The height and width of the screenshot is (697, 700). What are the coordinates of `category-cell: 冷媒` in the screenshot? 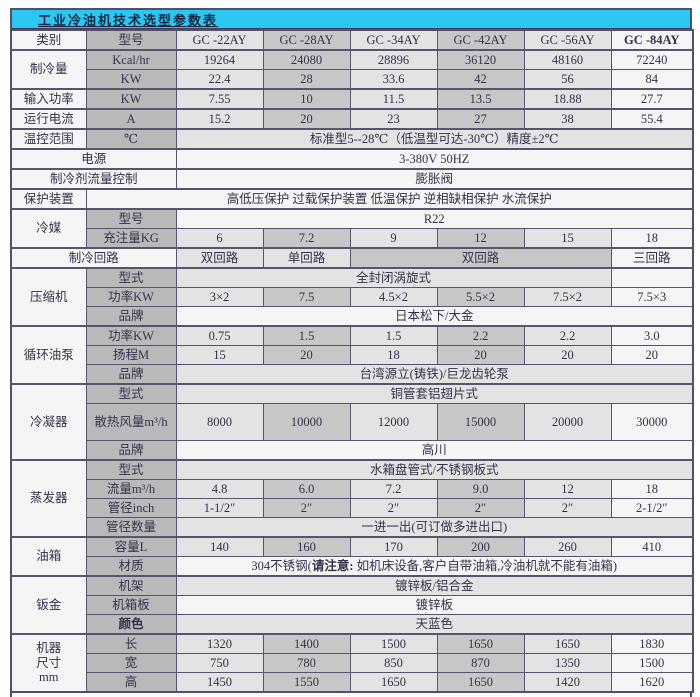 It's located at (48, 228).